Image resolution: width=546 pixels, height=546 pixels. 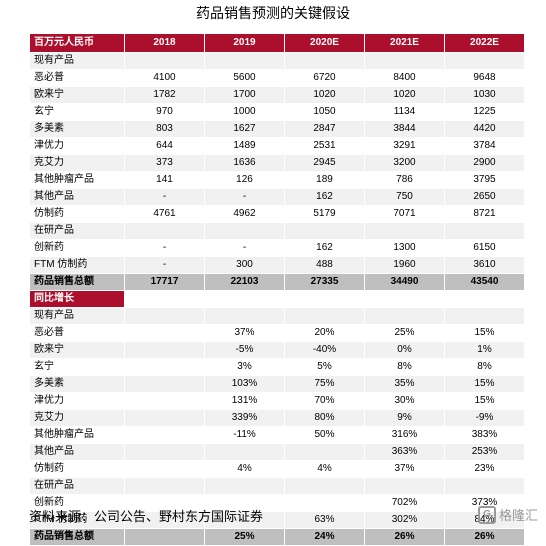 I want to click on table-cell: 37%, so click(x=404, y=469).